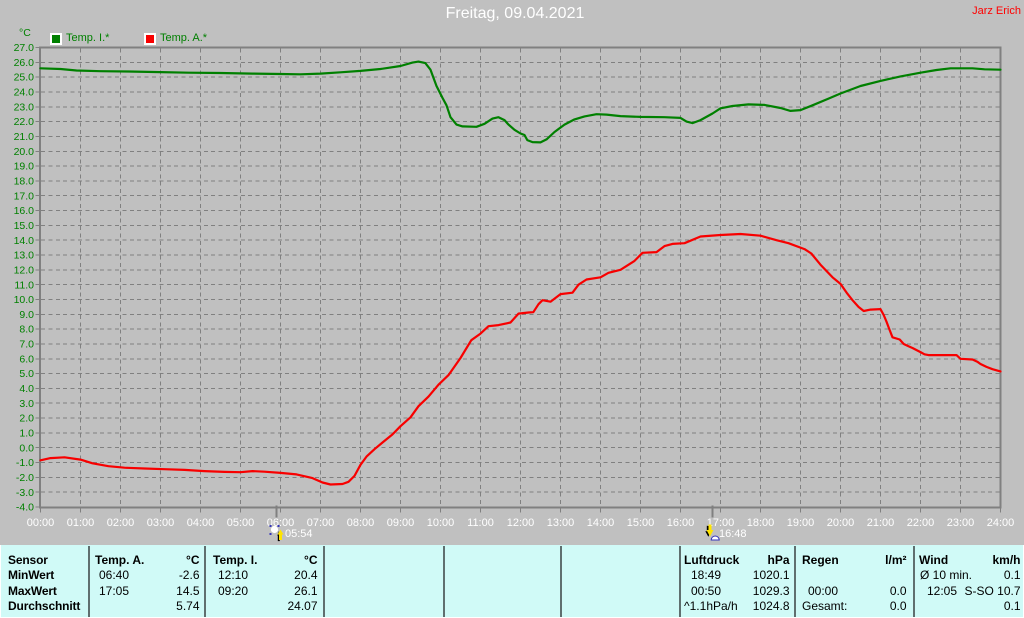 Image resolution: width=1024 pixels, height=618 pixels. Describe the element at coordinates (24, 270) in the screenshot. I see `svg-text: 12.0` at that location.